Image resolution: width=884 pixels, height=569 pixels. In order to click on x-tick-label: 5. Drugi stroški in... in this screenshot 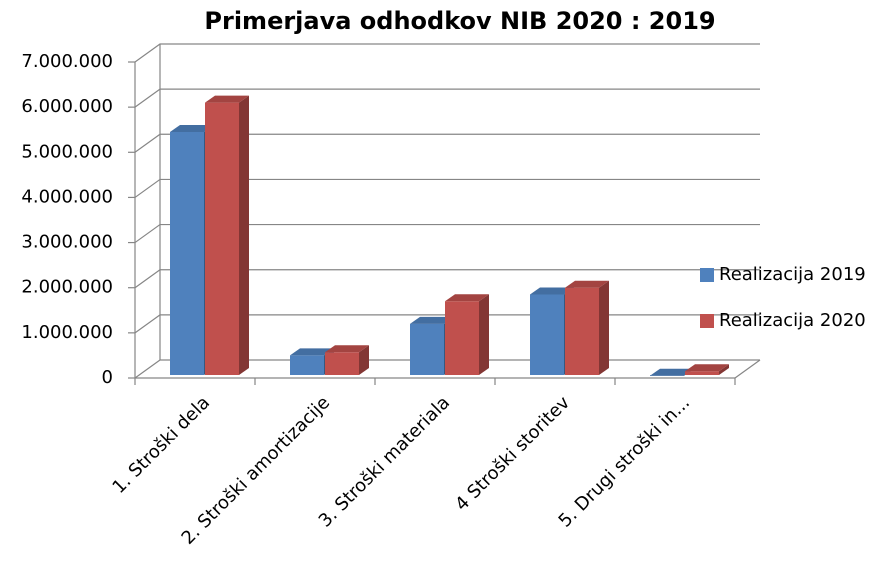, I will do `click(624, 461)`.